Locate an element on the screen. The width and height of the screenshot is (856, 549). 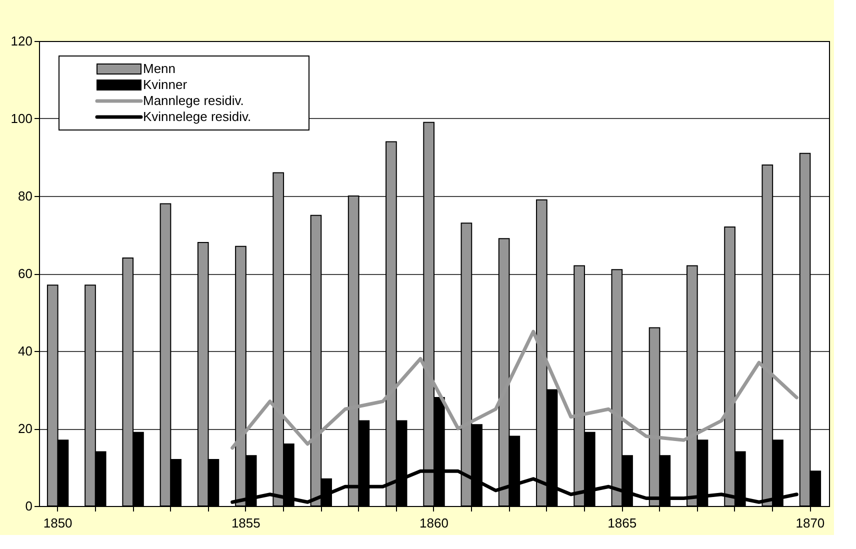
x-tick-label: 1870 is located at coordinates (810, 523).